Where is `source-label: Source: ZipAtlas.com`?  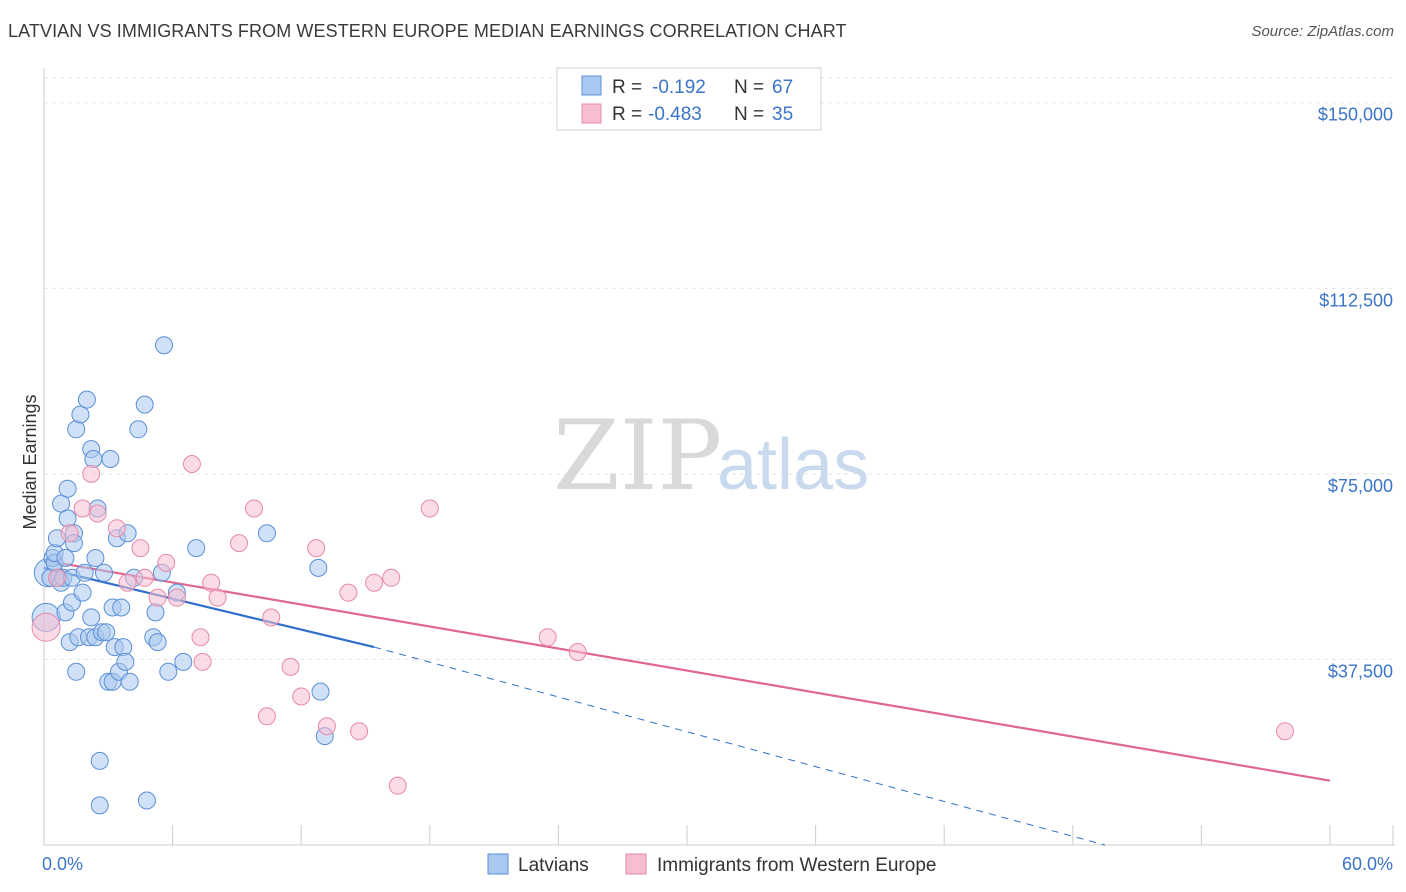 source-label: Source: ZipAtlas.com is located at coordinates (1322, 31).